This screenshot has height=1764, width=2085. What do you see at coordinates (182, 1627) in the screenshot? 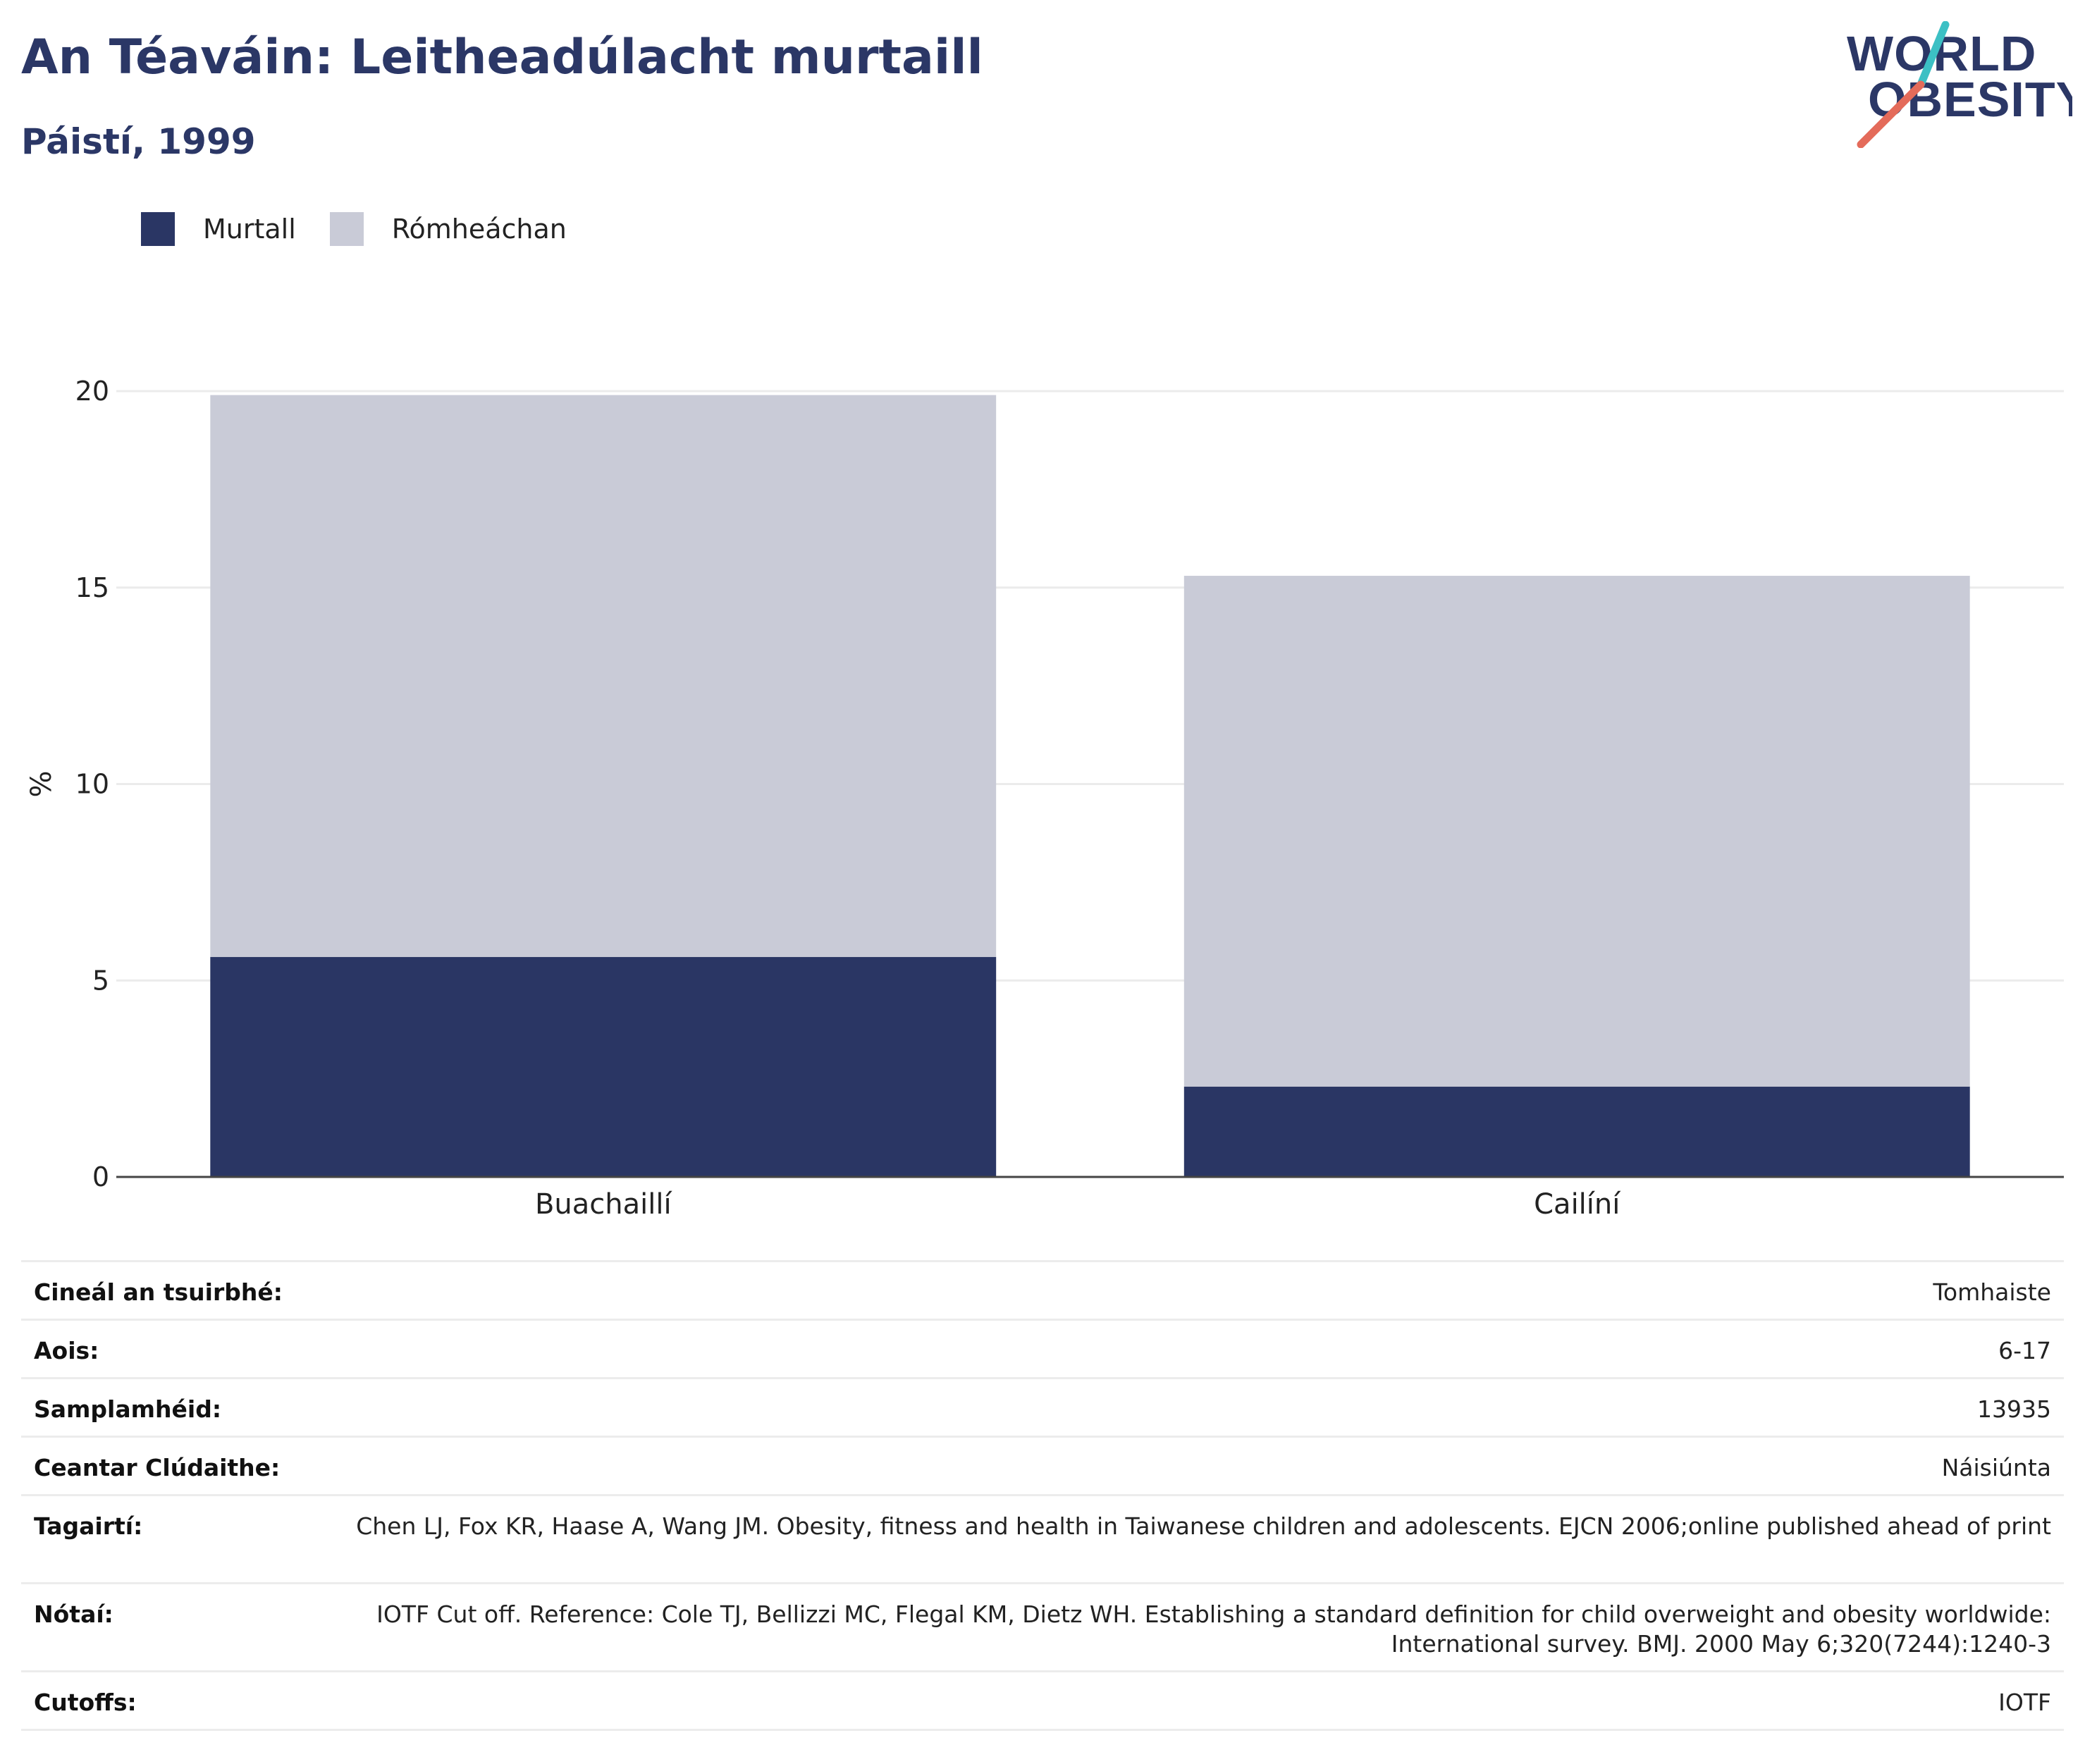
I see `info-key: Nótaí:` at bounding box center [182, 1627].